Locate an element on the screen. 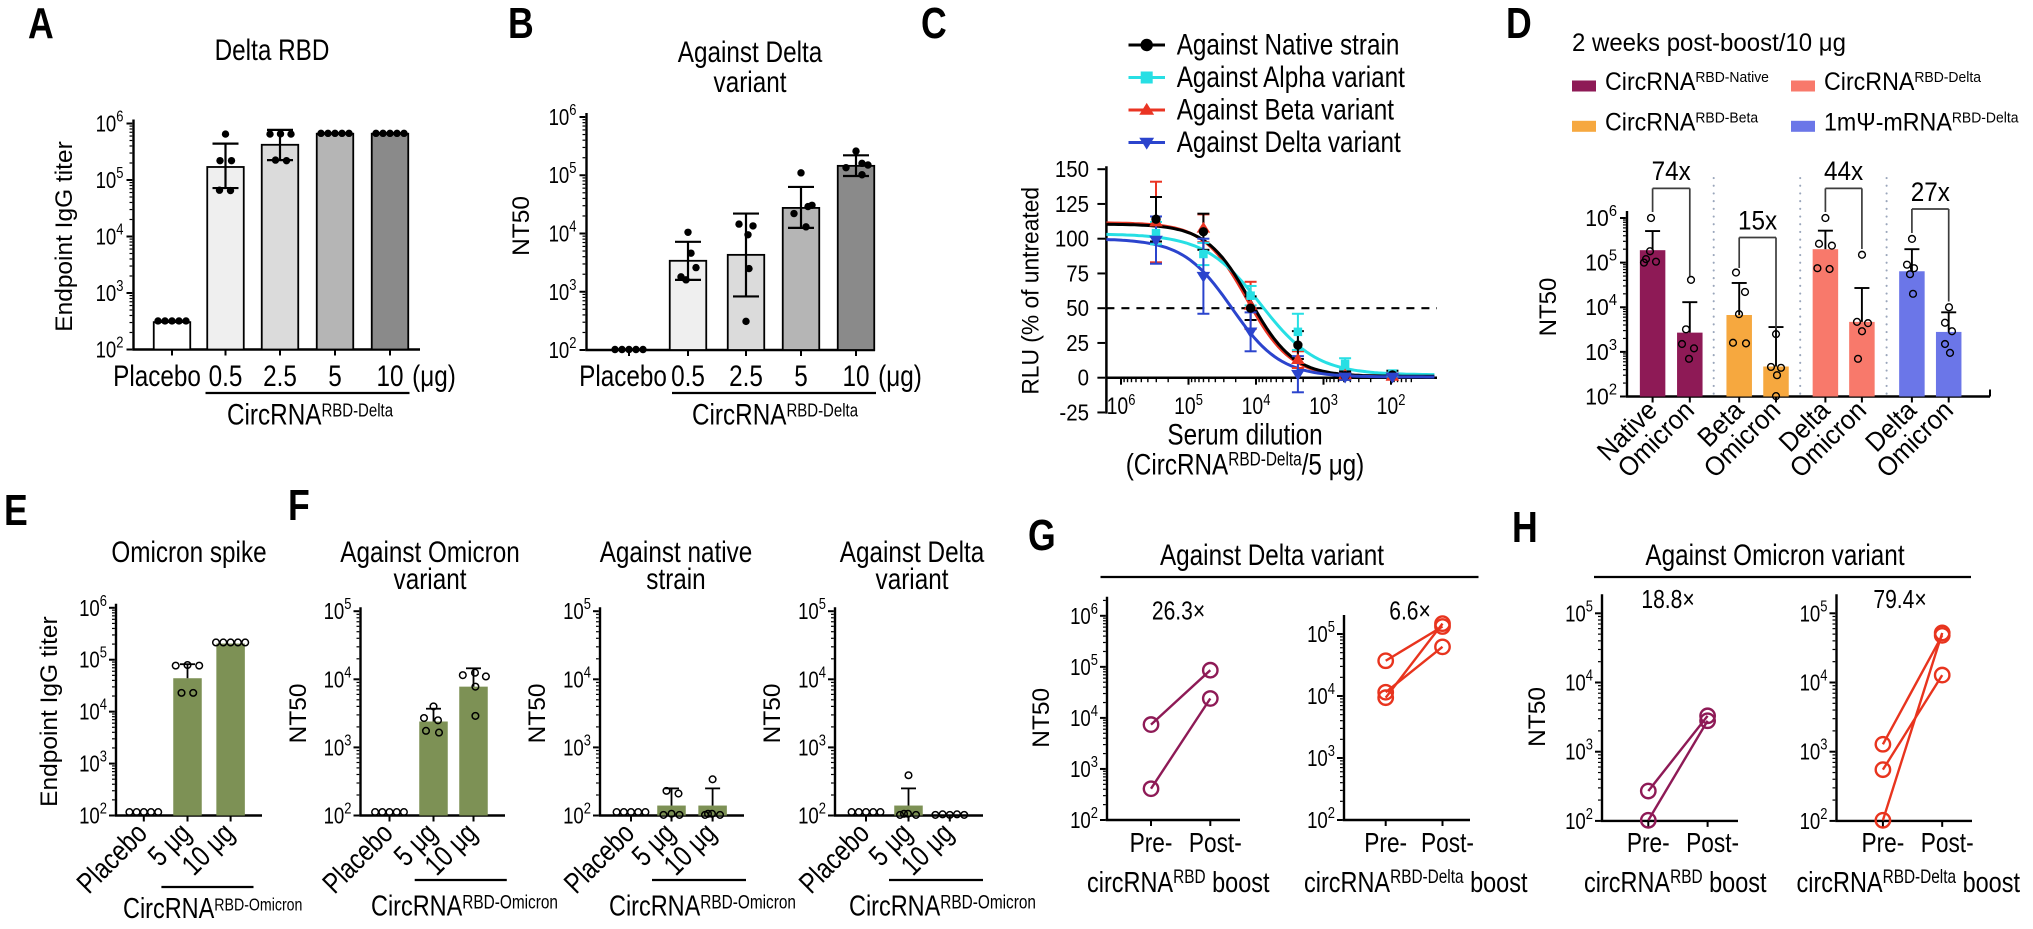 Image resolution: width=2033 pixels, height=929 pixels. svg-text: Omicron spike is located at coordinates (188, 552).